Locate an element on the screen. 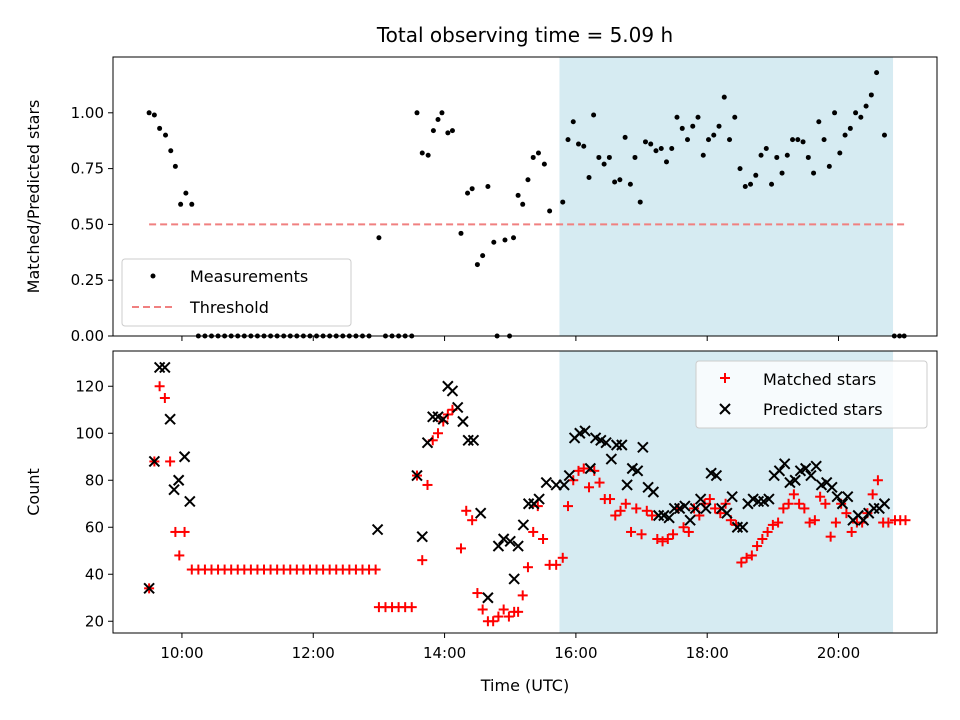  bottom-panel-legend: Matched stars Predicted stars is located at coordinates (811, 394).